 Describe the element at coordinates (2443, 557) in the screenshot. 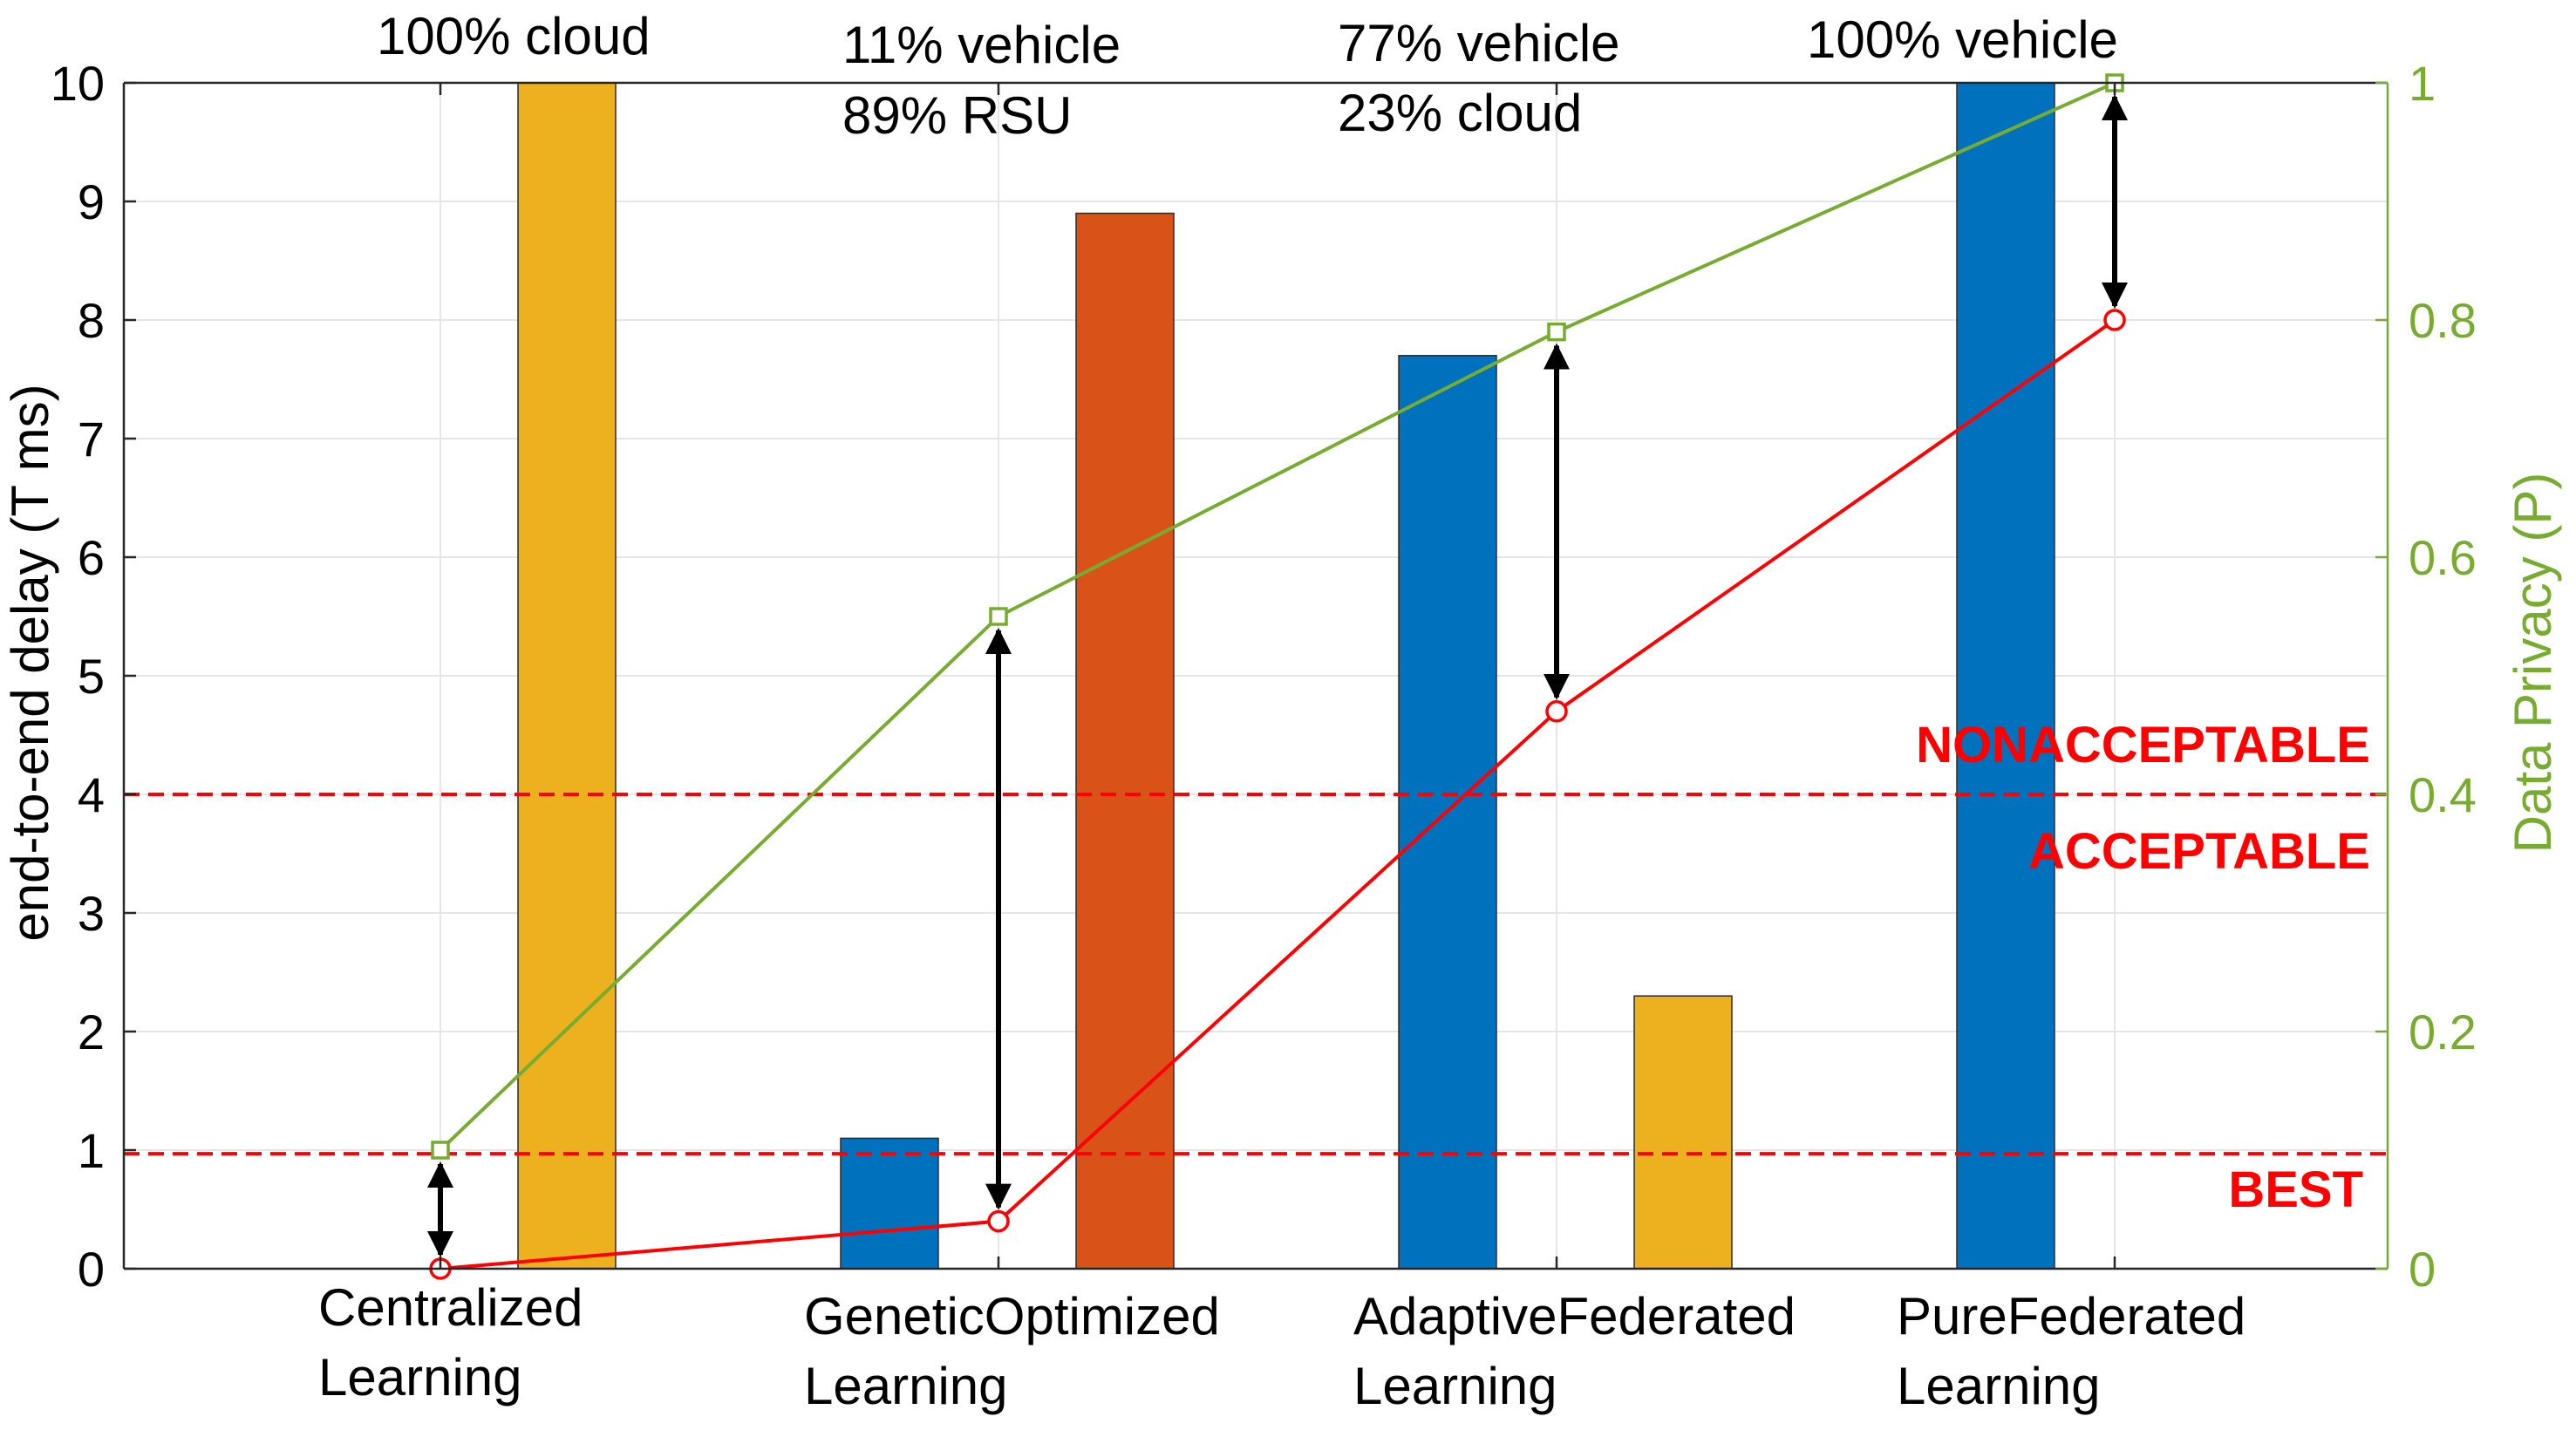

I see `y2-tick-label: 0.6` at that location.